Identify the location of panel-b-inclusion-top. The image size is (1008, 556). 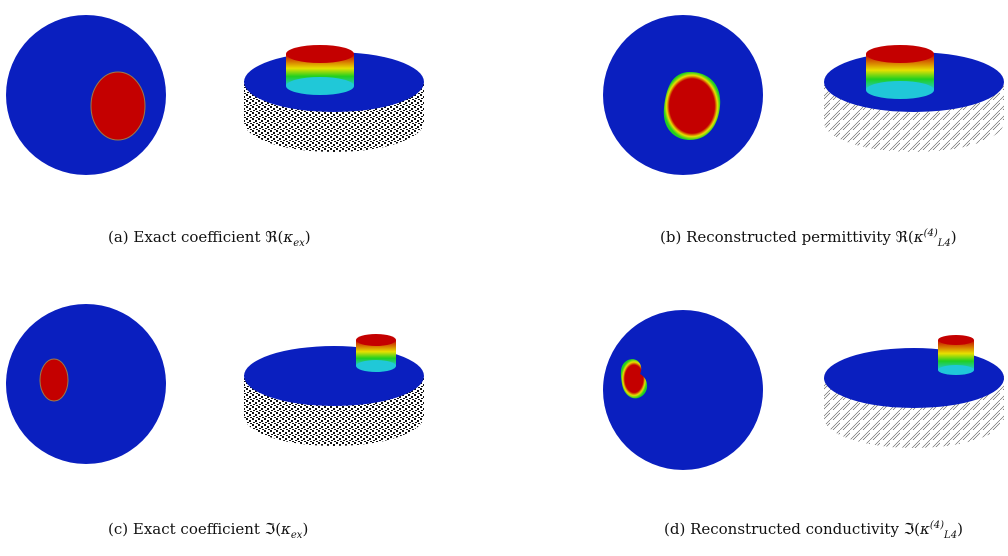
(900, 54).